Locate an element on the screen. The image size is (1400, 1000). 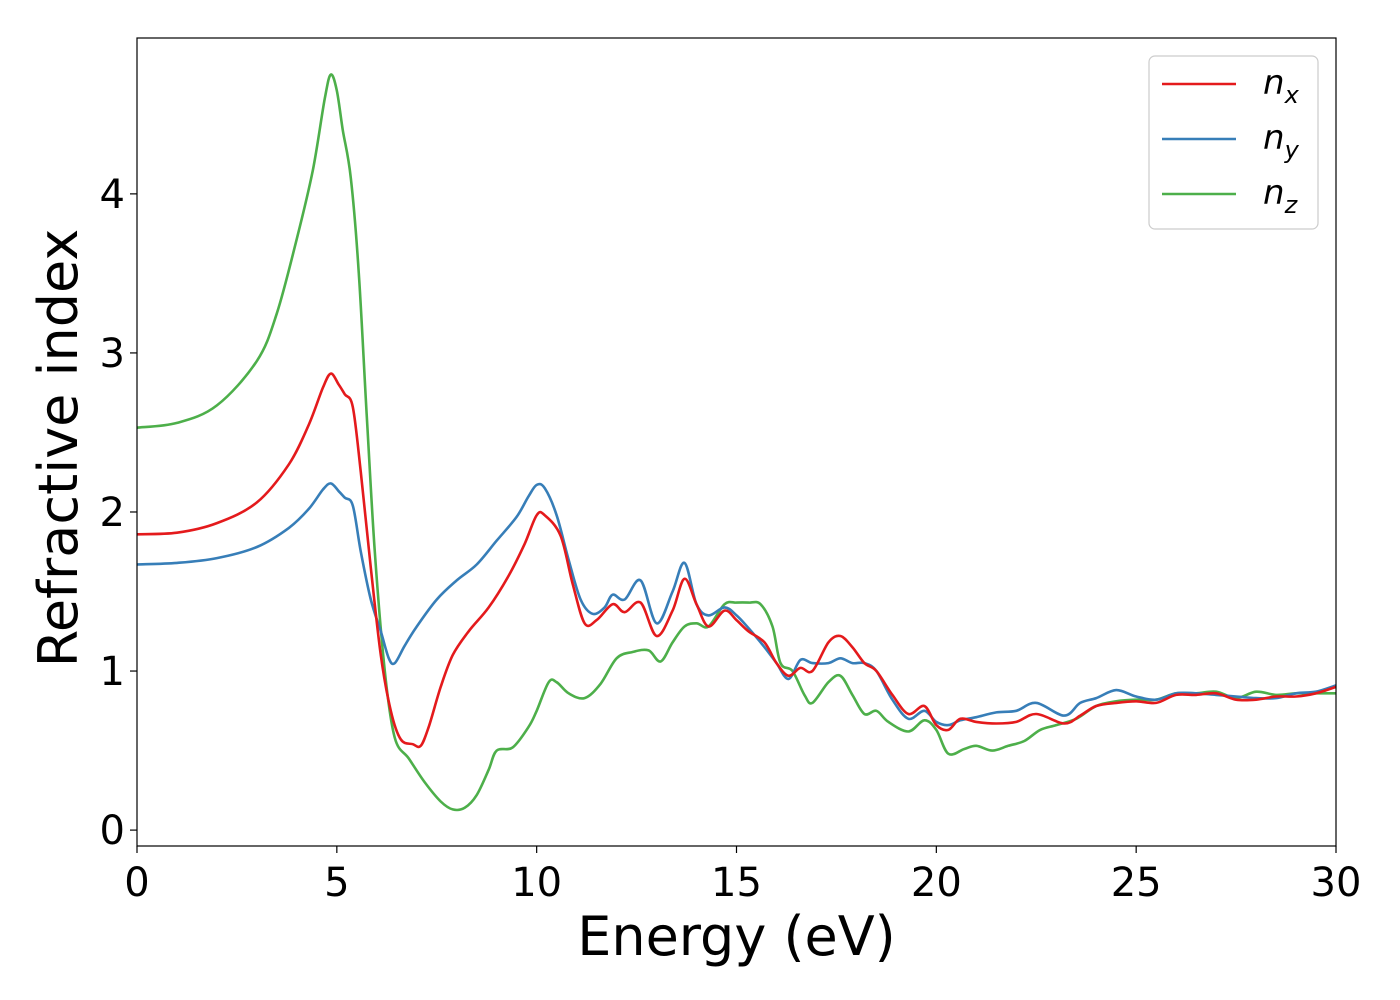
y-tick-label: 1 is located at coordinates (112, 672).